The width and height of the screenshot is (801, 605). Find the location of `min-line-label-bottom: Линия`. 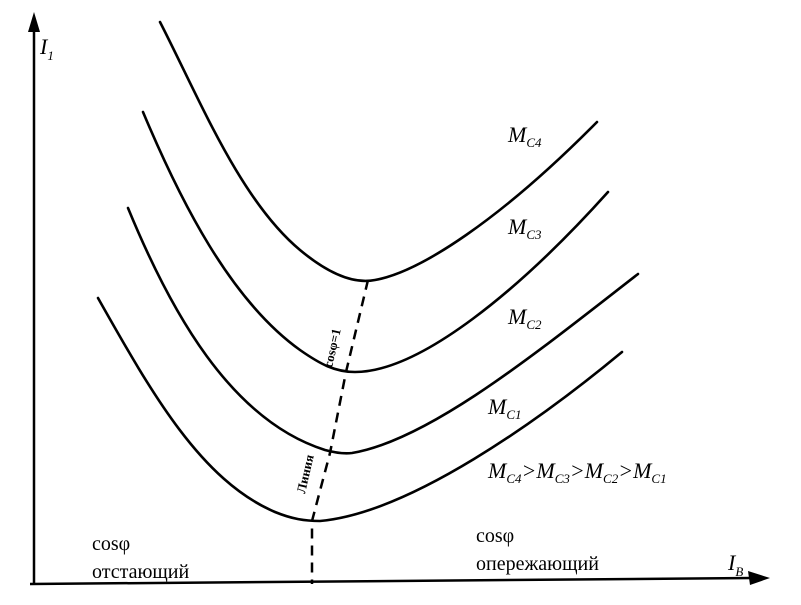

min-line-label-bottom: Линия is located at coordinates (304, 474).